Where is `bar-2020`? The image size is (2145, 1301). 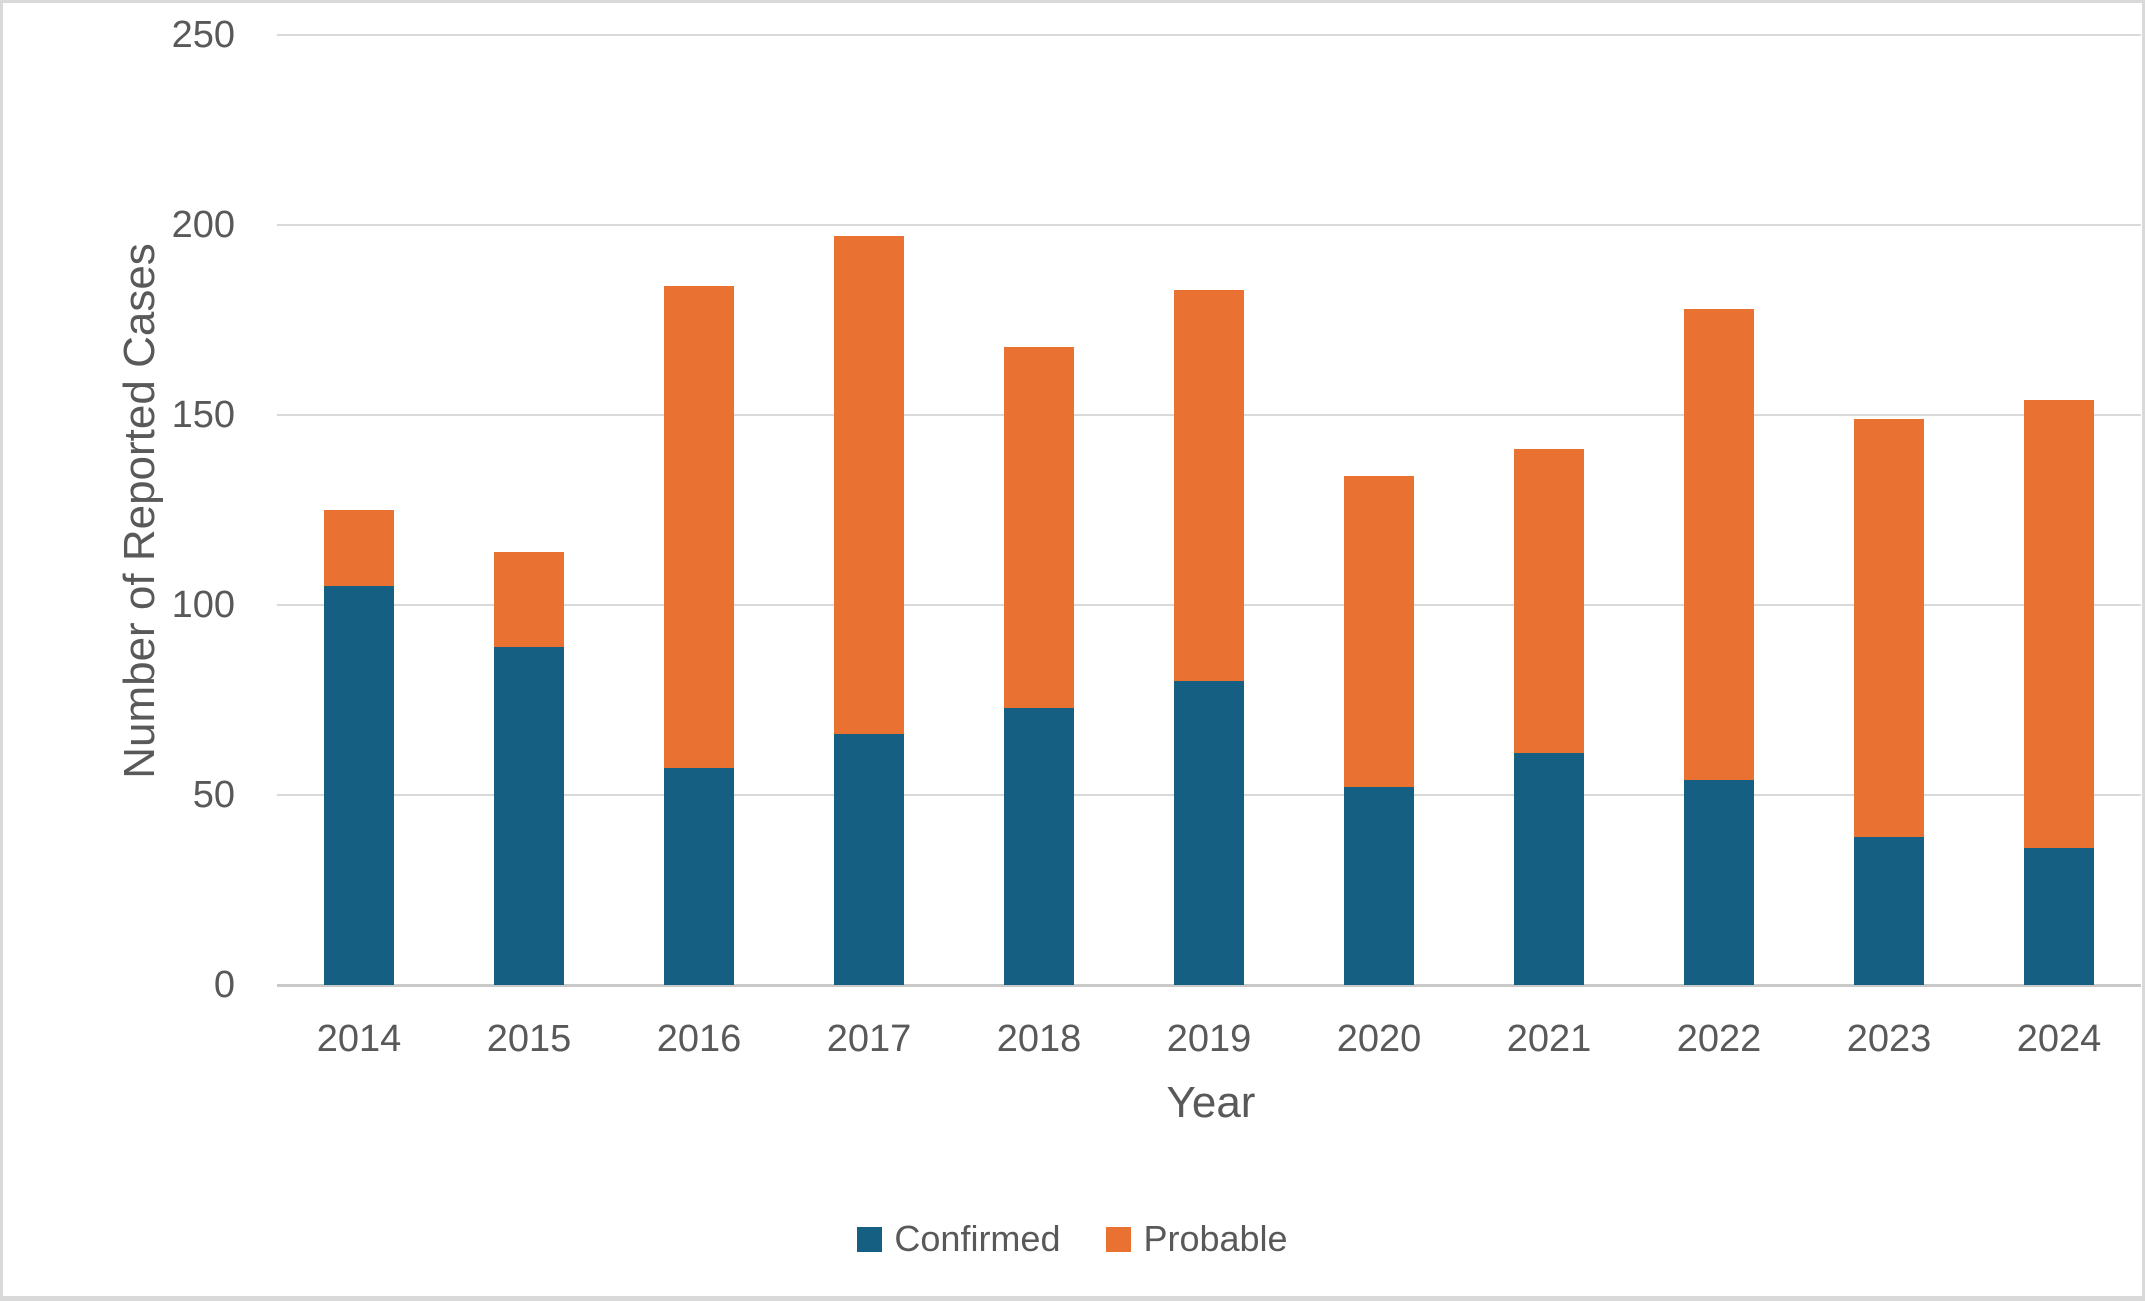 bar-2020 is located at coordinates (1379, 510).